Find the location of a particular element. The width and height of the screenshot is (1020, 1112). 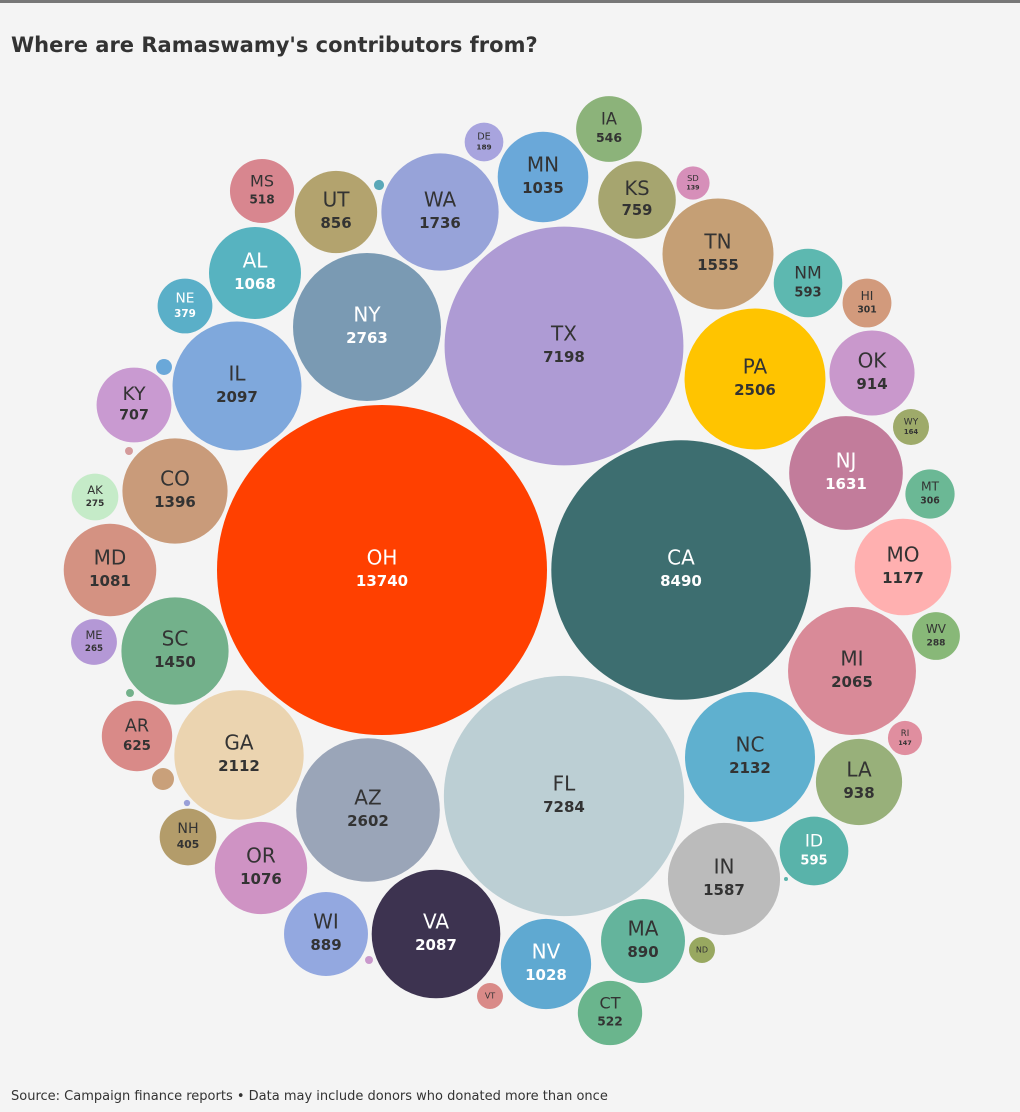

state-label: AZ is located at coordinates (367, 798).